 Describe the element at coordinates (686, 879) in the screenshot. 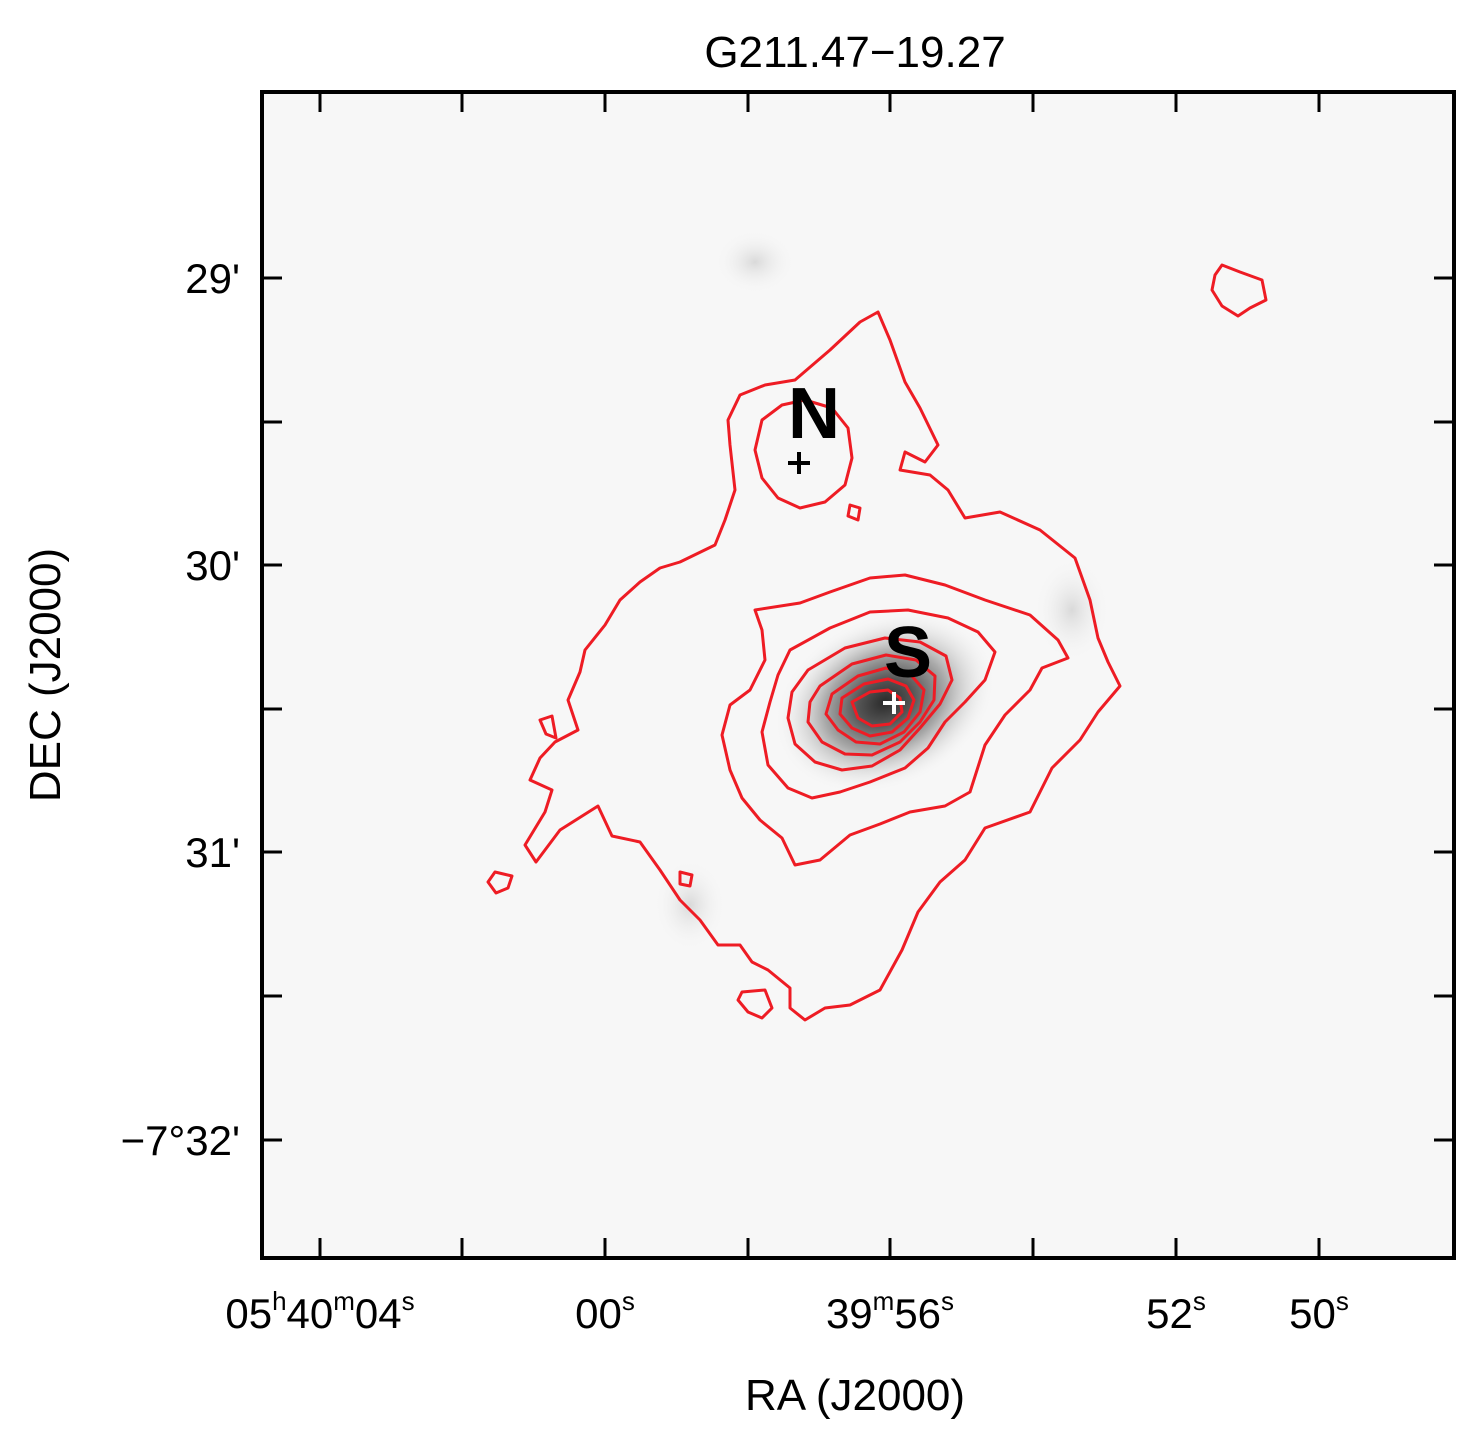

I see `contour-level-1-islet-mid` at that location.